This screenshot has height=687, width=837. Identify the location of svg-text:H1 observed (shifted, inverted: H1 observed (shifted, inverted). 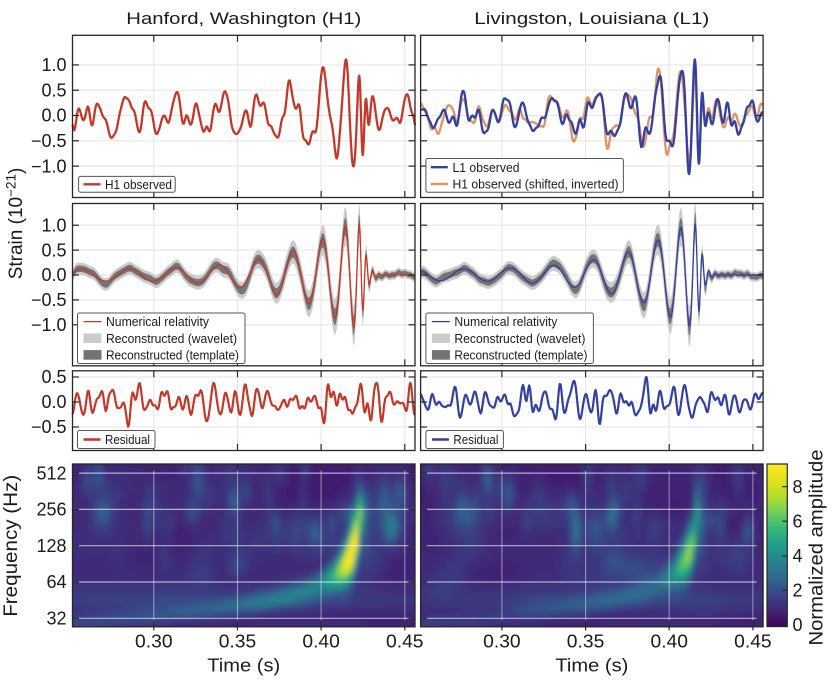
(536, 184).